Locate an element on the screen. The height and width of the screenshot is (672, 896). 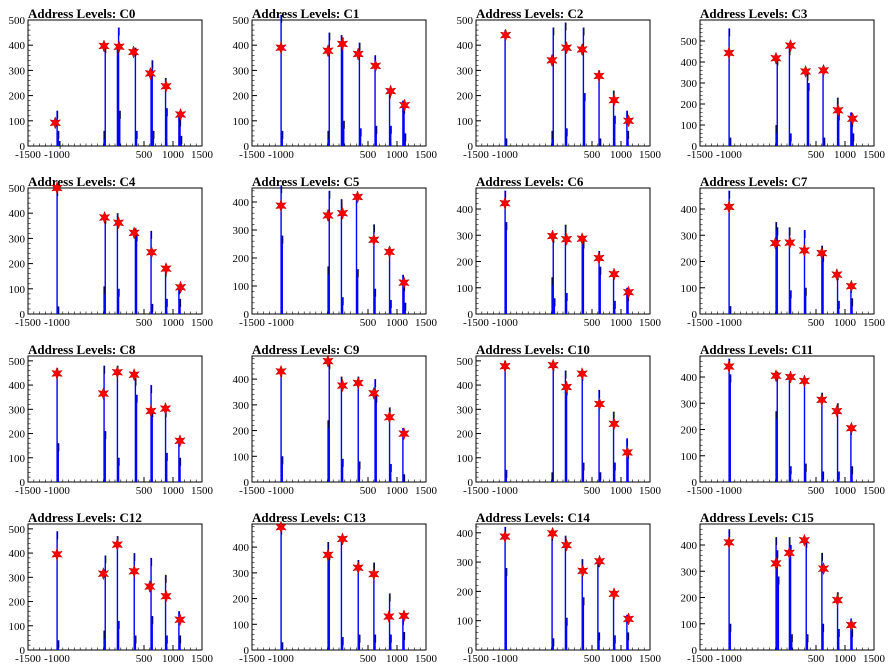
y-tick-label: 300 is located at coordinates (465, 410).